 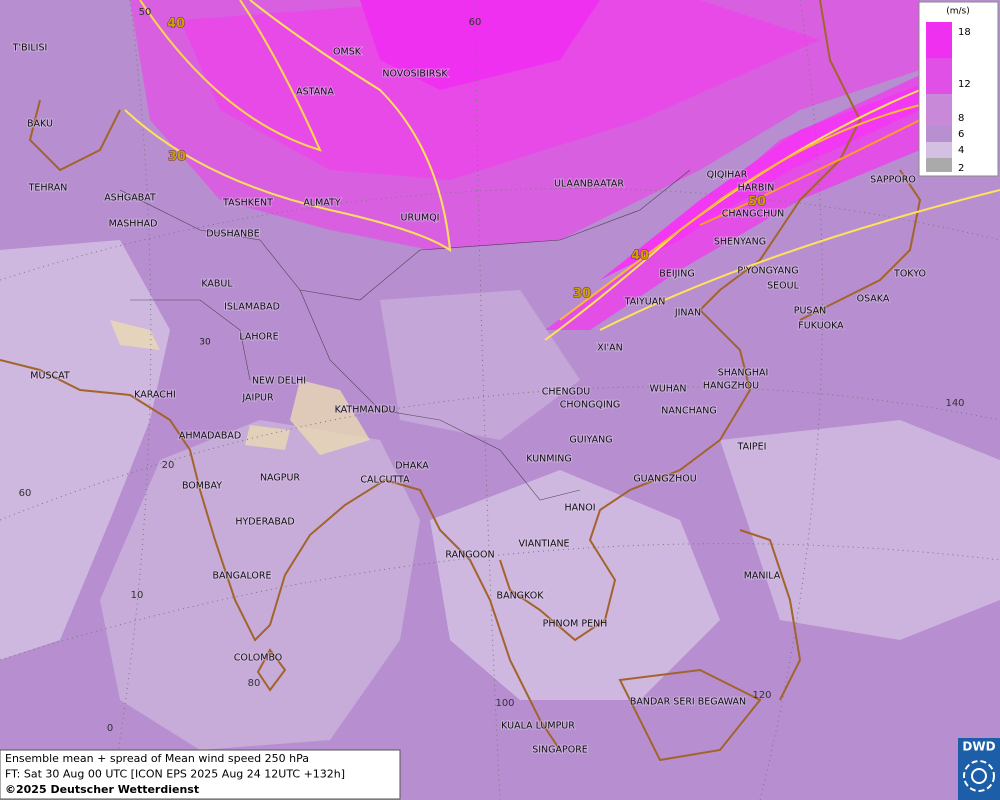 I want to click on city-label: NAGPUR, so click(x=280, y=478).